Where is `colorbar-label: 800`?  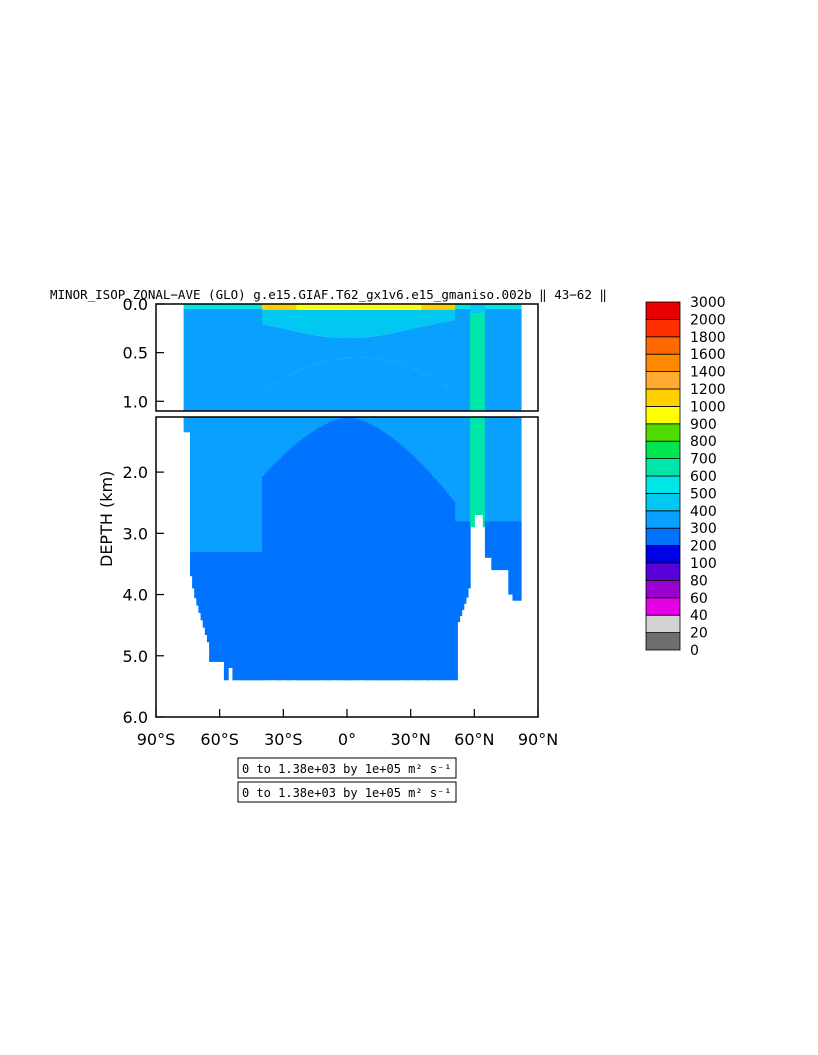 colorbar-label: 800 is located at coordinates (703, 442).